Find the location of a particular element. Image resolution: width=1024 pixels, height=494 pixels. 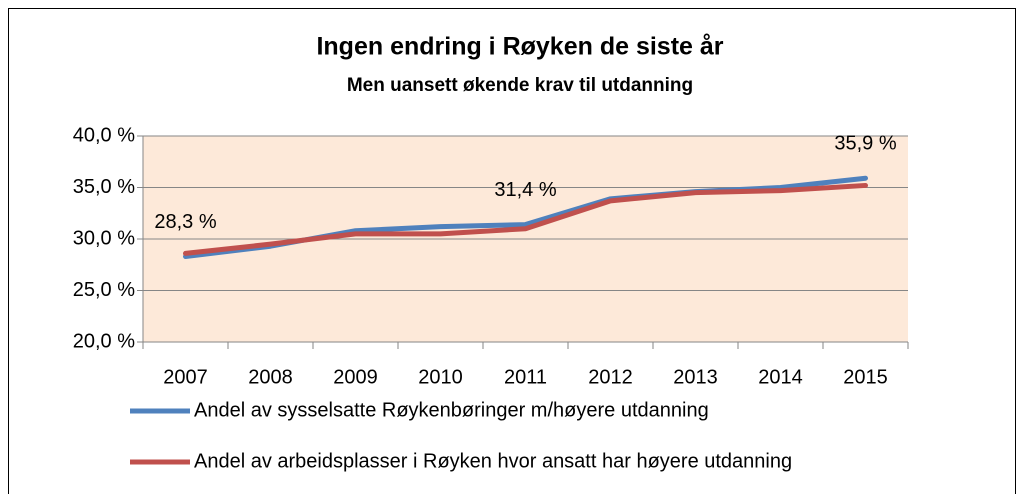

data-label: 35,9 % is located at coordinates (865, 144).